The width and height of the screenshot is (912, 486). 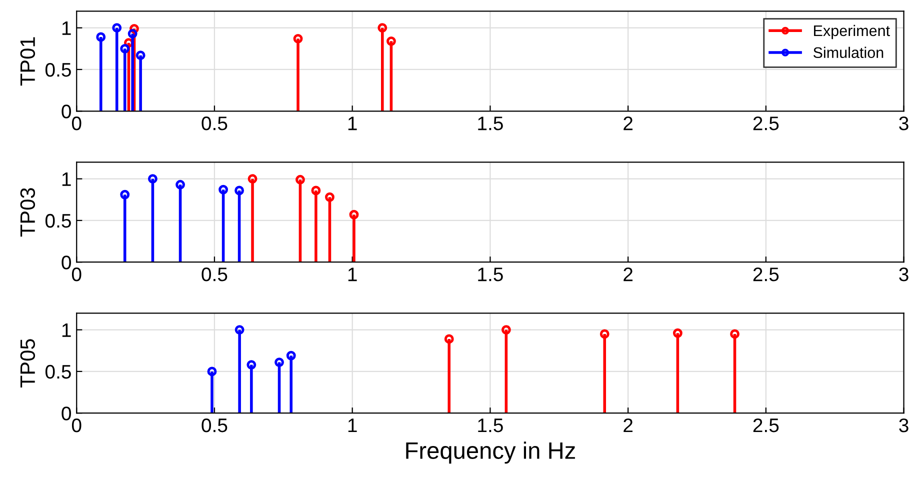 I want to click on legend-label: Simulation, so click(x=848, y=52).